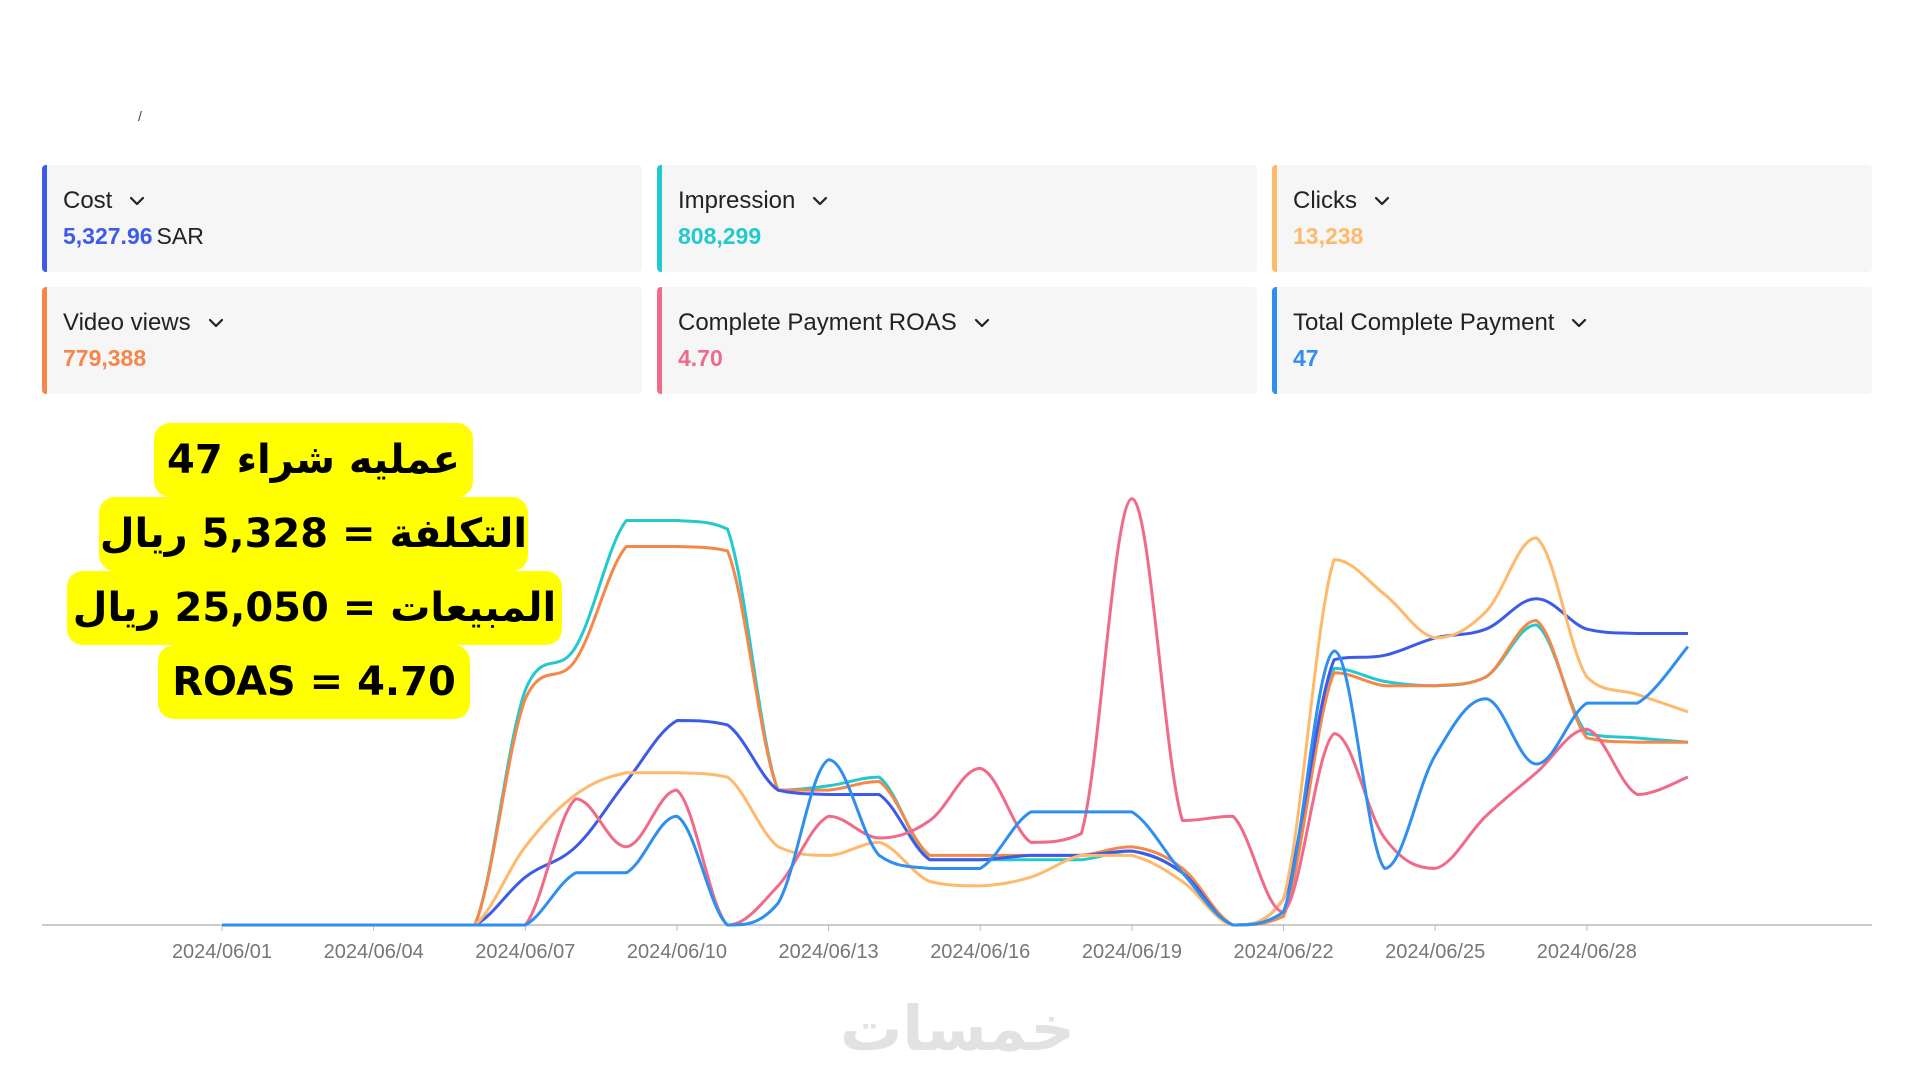  I want to click on x-tick-label: 2024/06/10, so click(677, 952).